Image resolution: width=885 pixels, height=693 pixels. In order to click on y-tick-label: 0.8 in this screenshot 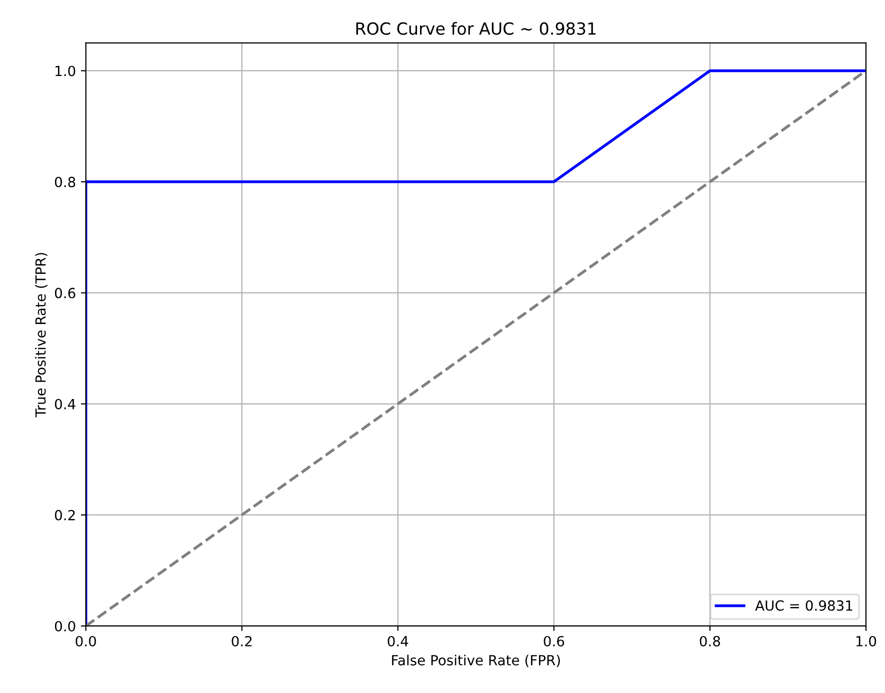, I will do `click(65, 182)`.